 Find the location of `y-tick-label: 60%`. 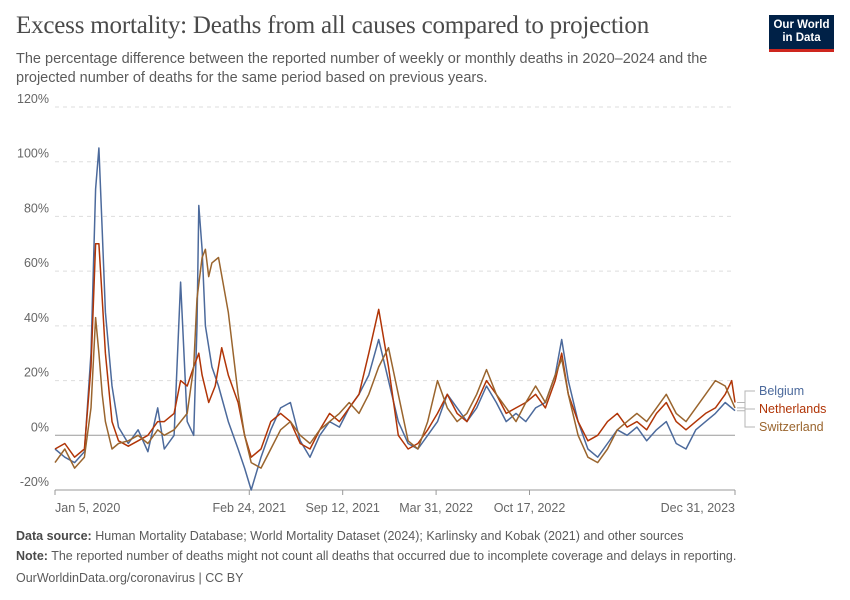

y-tick-label: 60% is located at coordinates (36, 263).